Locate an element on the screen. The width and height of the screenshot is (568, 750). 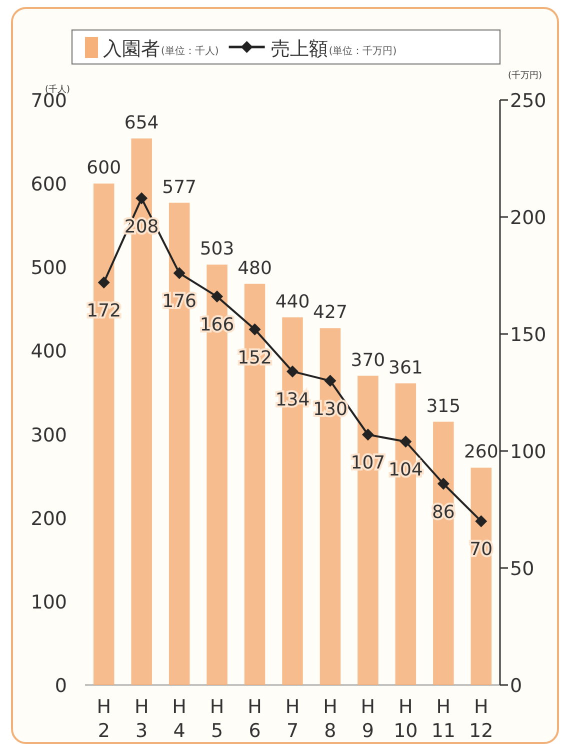
y2-tick-label: 250 is located at coordinates (528, 101).